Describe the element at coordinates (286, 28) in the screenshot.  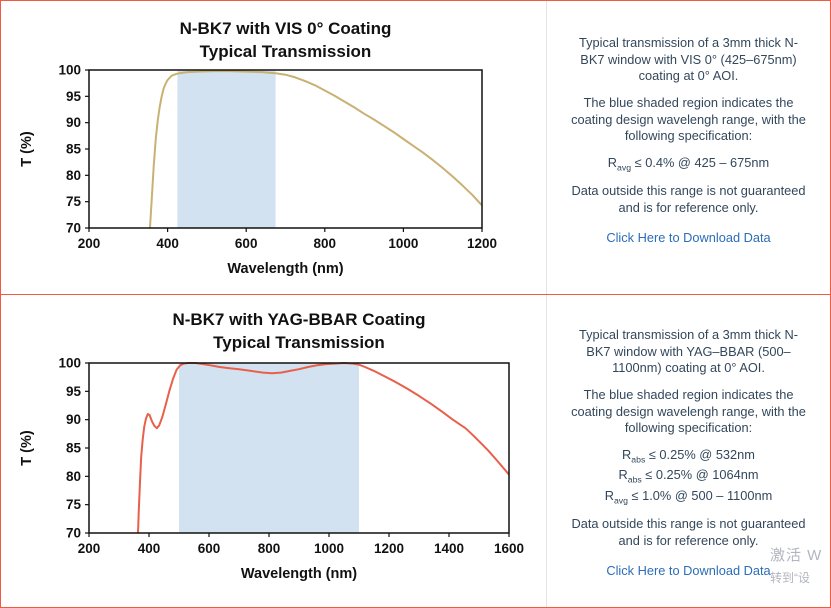
I see `svg-text: N-BK7 with VIS 0° Coating` at that location.